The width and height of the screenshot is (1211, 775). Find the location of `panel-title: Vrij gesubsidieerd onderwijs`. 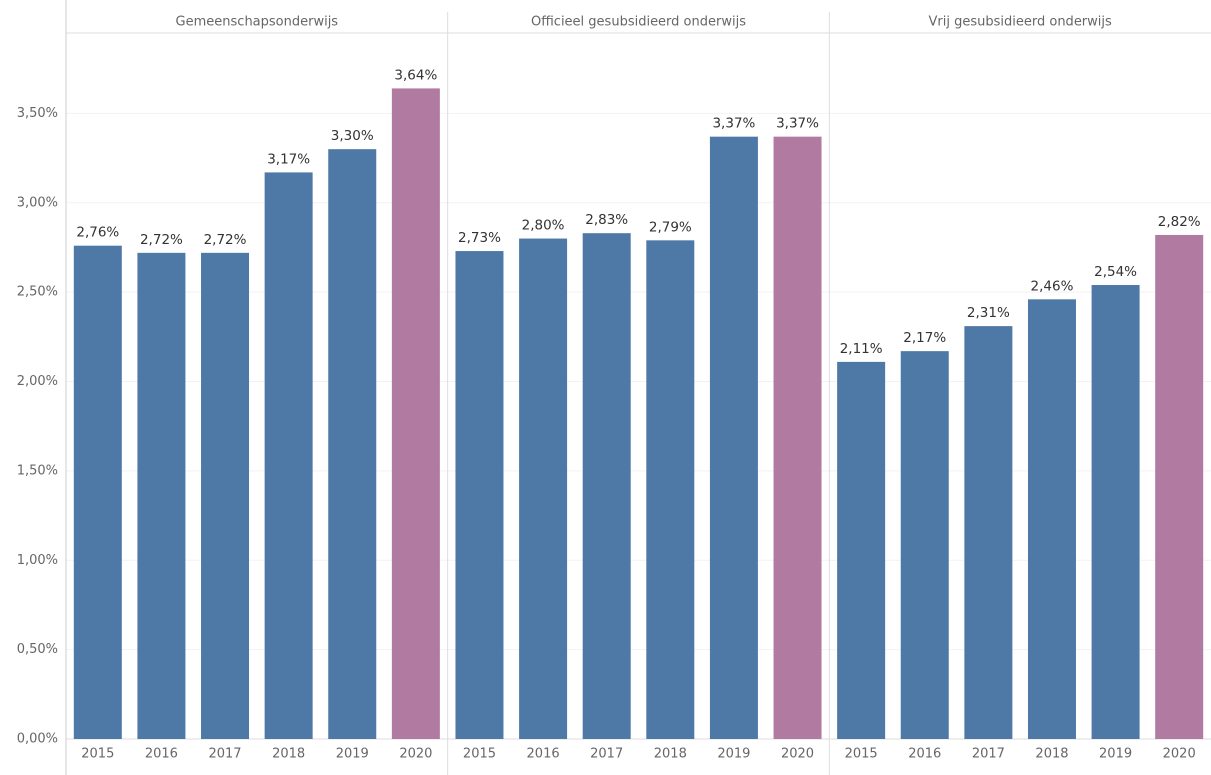

panel-title: Vrij gesubsidieerd onderwijs is located at coordinates (1020, 22).